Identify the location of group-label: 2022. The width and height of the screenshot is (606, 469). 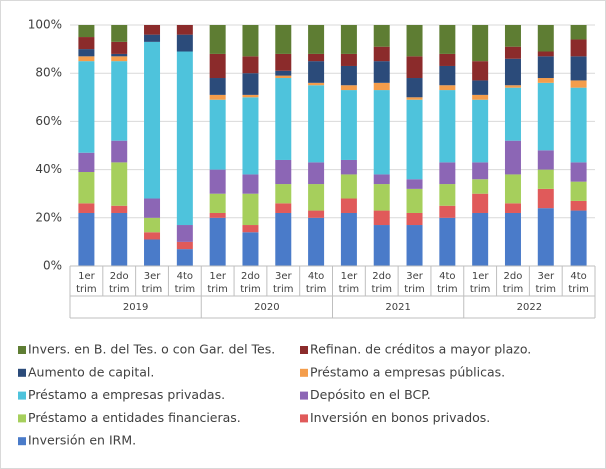
(529, 307).